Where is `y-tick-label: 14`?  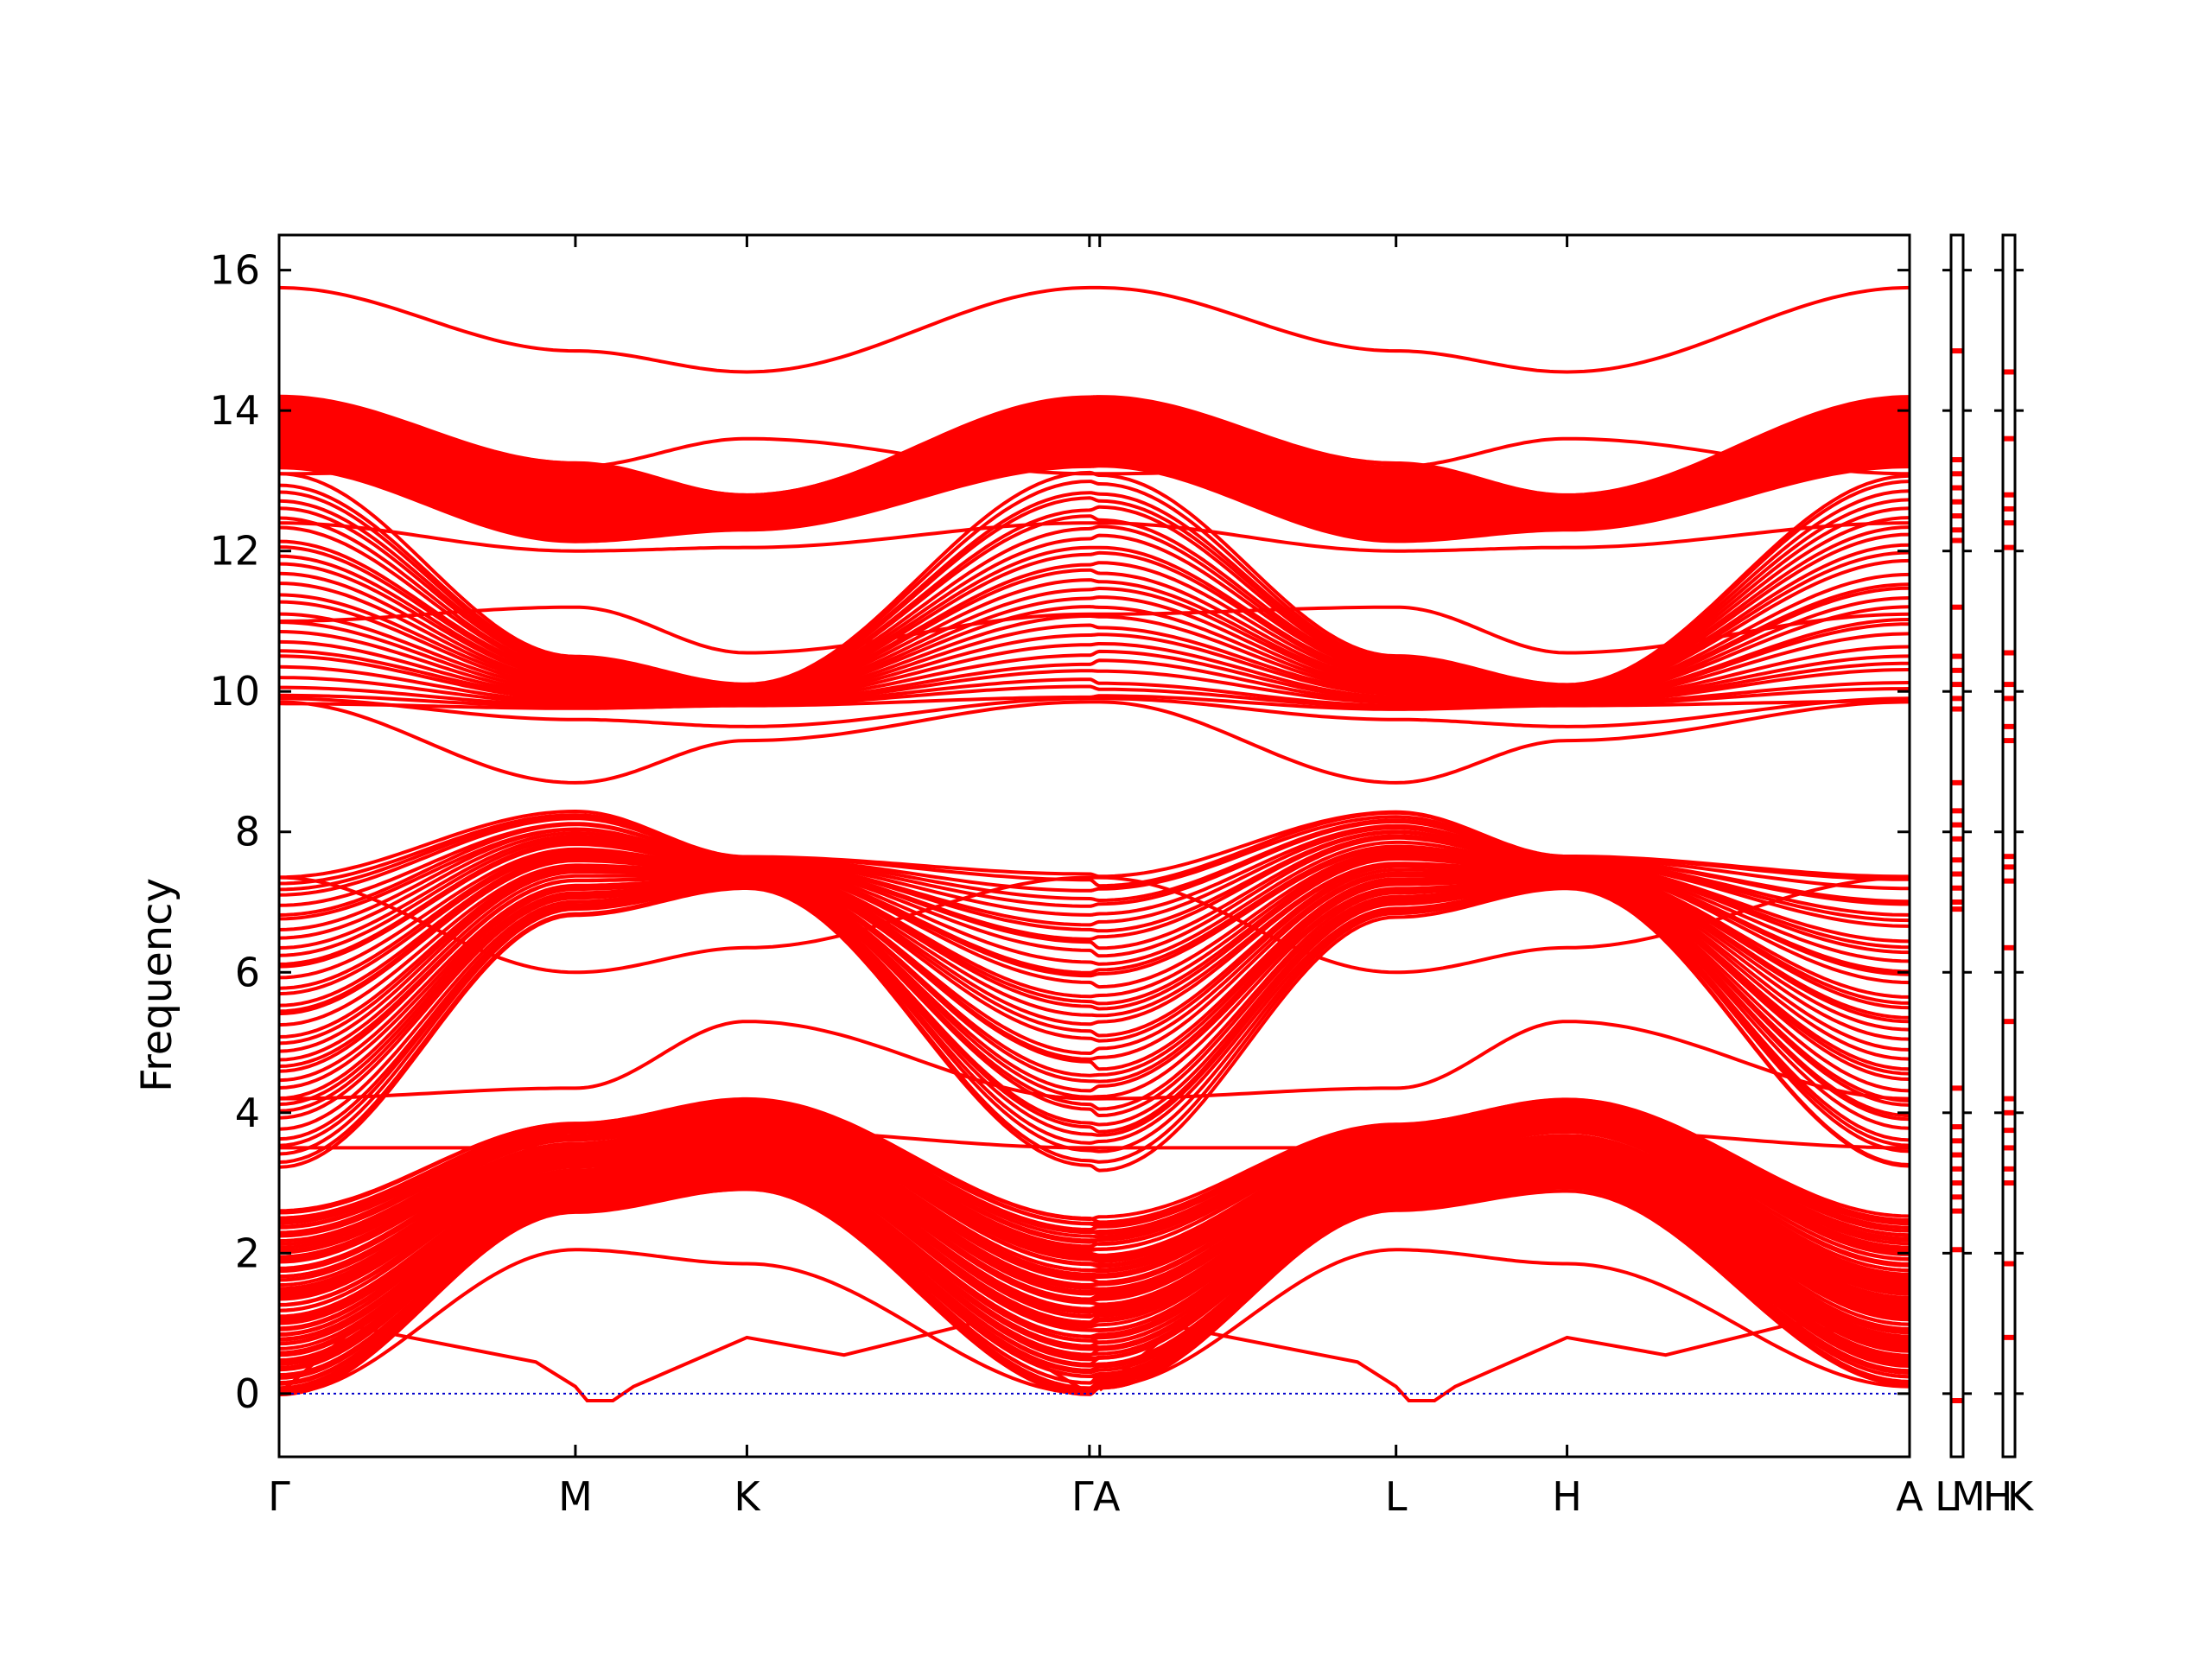 y-tick-label: 14 is located at coordinates (234, 410).